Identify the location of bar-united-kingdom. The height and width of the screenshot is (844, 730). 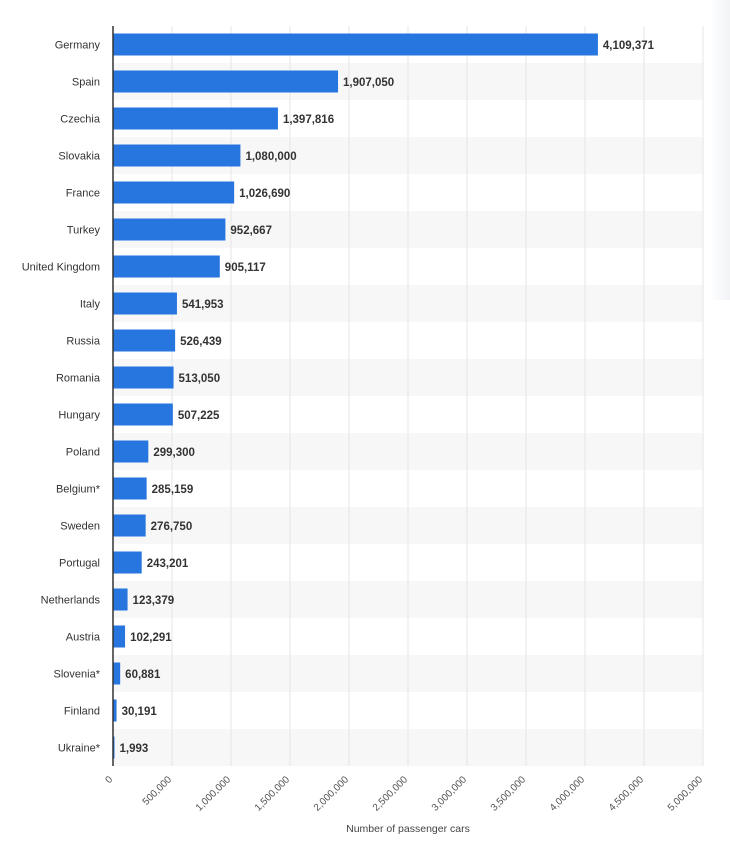
(166, 266).